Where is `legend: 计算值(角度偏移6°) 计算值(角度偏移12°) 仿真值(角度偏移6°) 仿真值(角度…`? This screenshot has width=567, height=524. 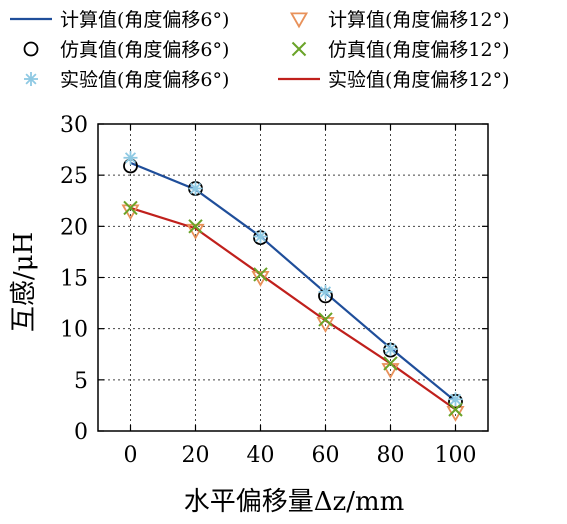
legend: 计算值(角度偏移6°) 计算值(角度偏移12°) 仿真值(角度偏移6°) 仿真值(角度… is located at coordinates (260, 50).